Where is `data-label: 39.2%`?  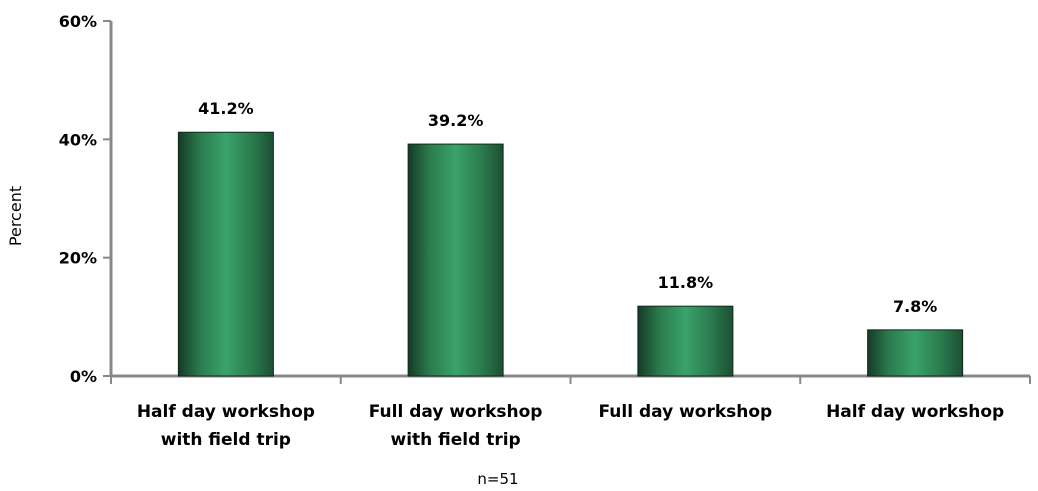 data-label: 39.2% is located at coordinates (456, 120).